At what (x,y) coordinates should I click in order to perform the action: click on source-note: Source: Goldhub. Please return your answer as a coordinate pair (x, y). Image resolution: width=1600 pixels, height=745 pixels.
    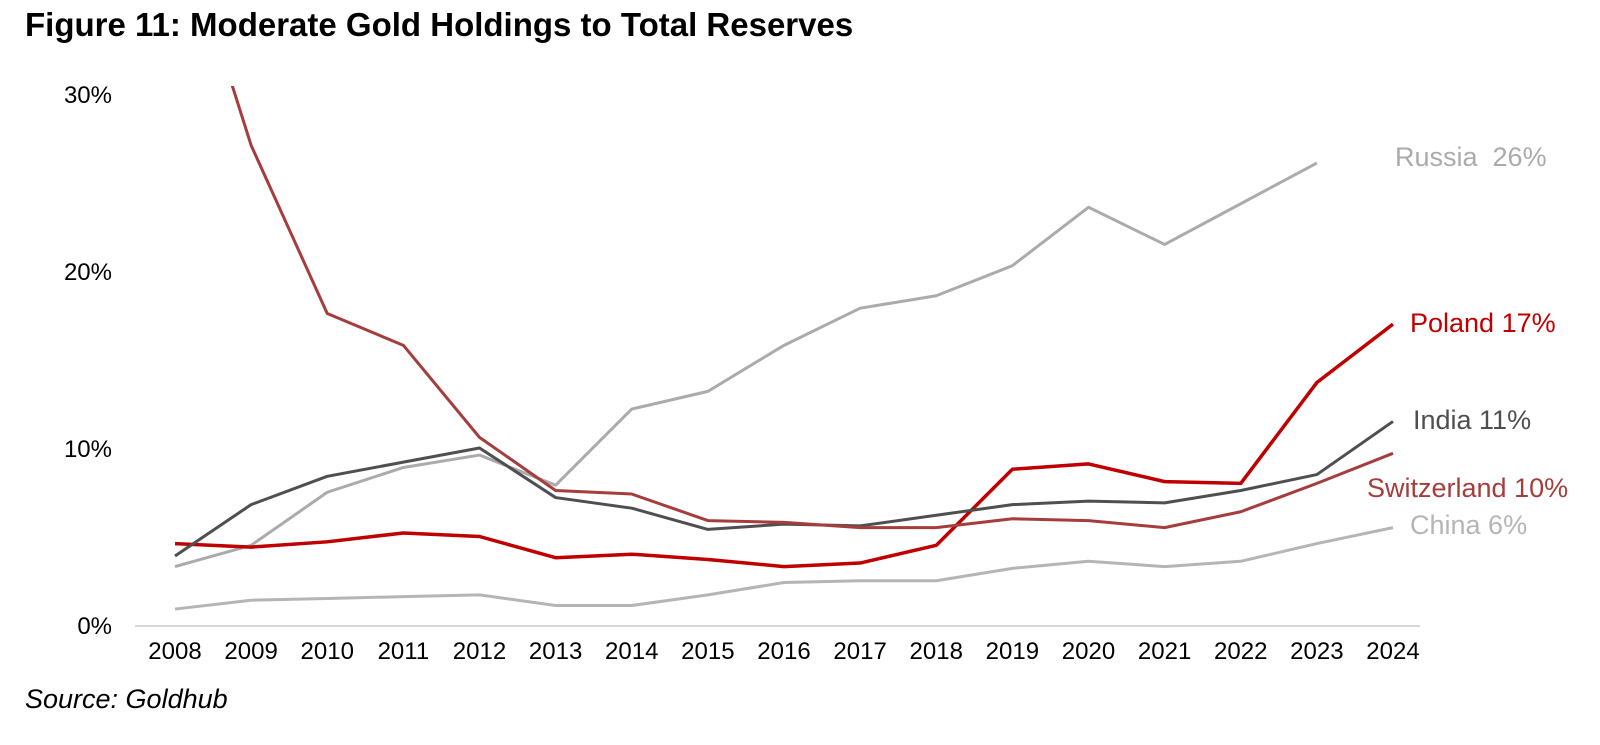
    Looking at the image, I should click on (126, 699).